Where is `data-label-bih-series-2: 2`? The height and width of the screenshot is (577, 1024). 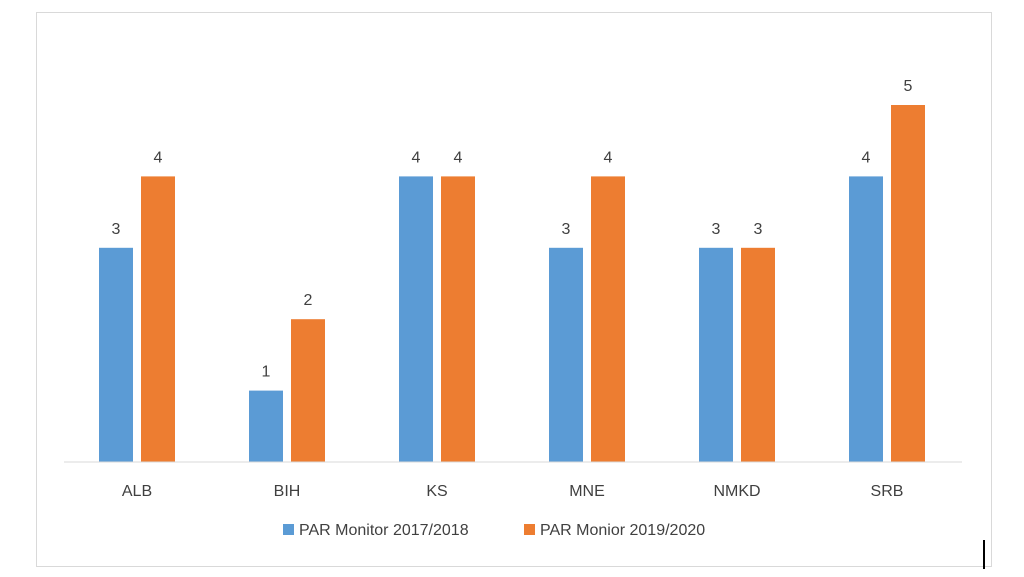
data-label-bih-series-2: 2 is located at coordinates (308, 300).